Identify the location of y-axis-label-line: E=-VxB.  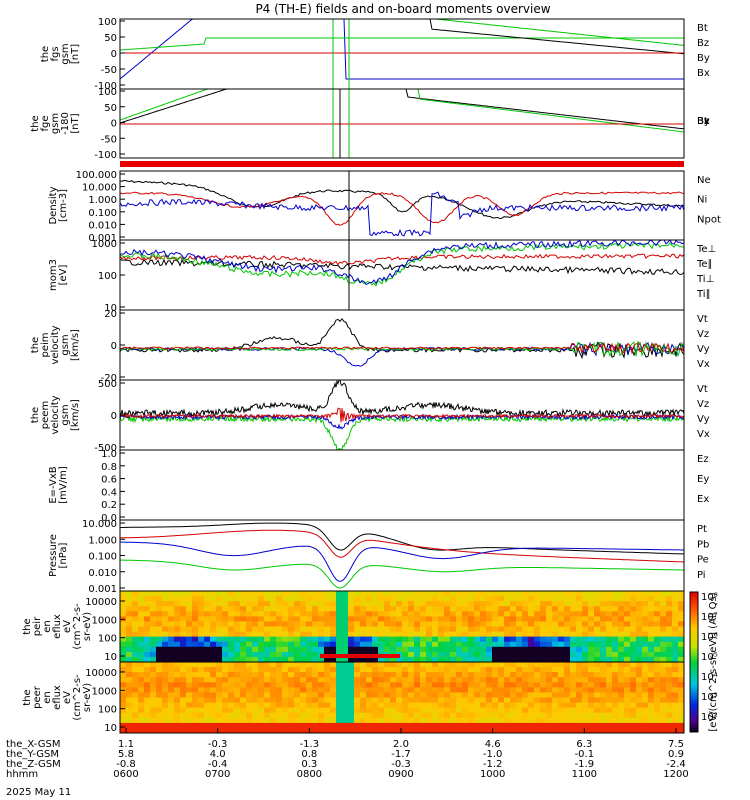
(53, 484).